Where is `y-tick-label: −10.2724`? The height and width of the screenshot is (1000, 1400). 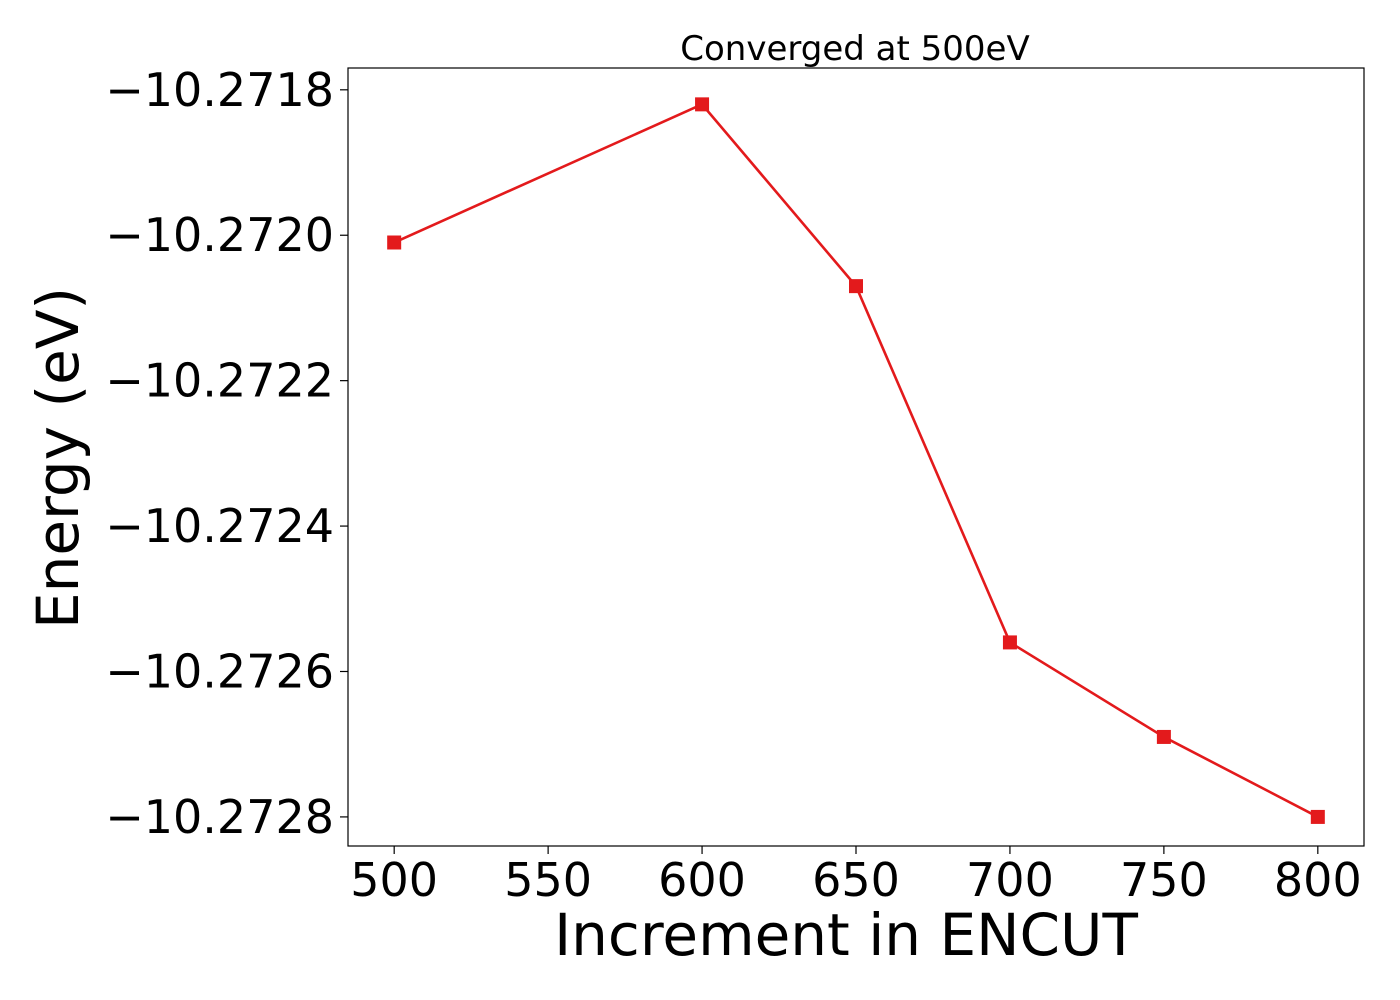 y-tick-label: −10.2724 is located at coordinates (219, 526).